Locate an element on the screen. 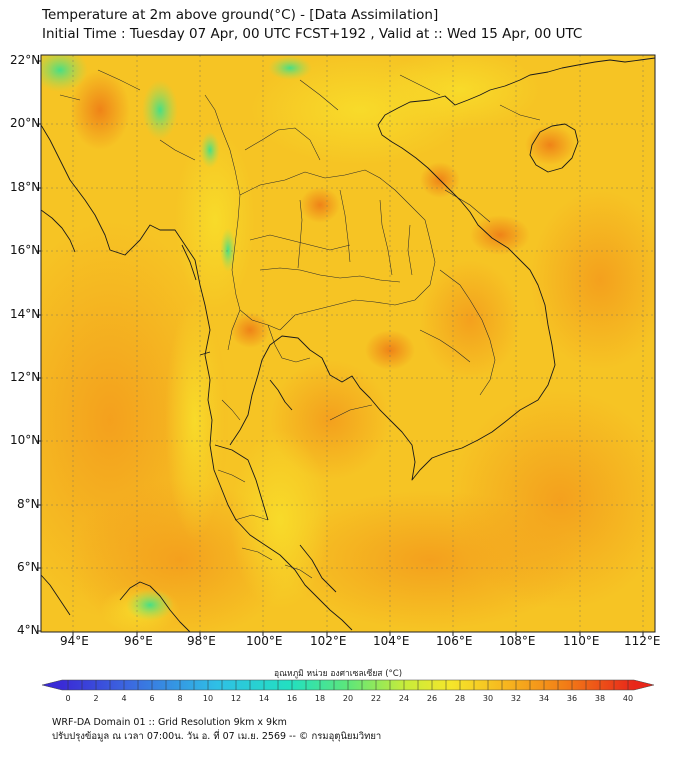 Image resolution: width=676 pixels, height=760 pixels. lat-label-12n: 12°N is located at coordinates (25, 377).